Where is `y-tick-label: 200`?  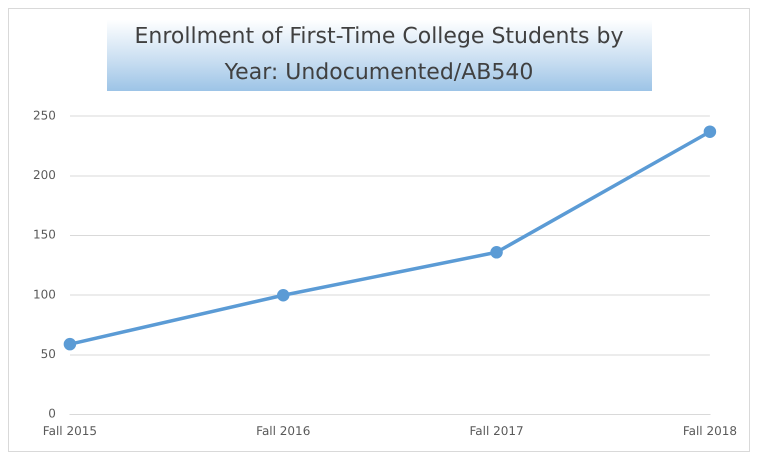
y-tick-label: 200 is located at coordinates (44, 175).